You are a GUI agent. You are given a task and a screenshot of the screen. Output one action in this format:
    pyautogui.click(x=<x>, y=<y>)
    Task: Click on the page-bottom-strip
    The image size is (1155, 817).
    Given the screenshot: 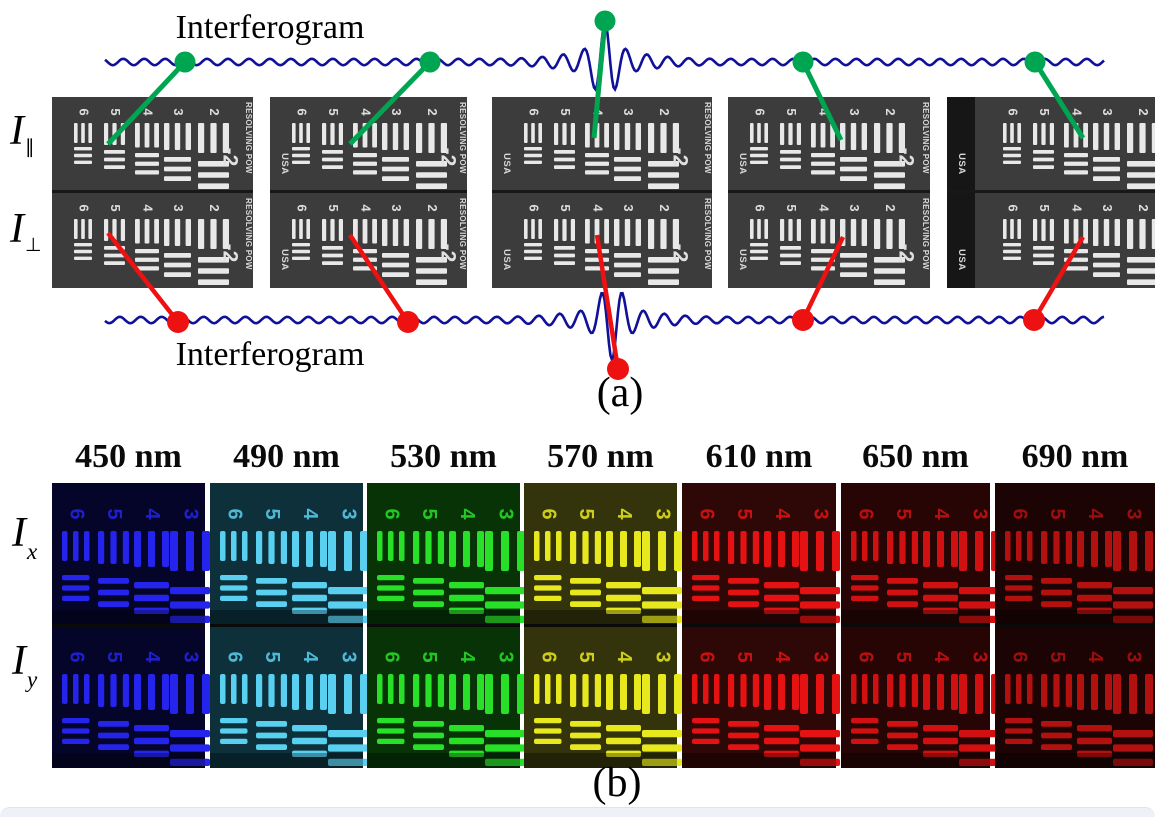 What is the action you would take?
    pyautogui.click(x=577, y=812)
    